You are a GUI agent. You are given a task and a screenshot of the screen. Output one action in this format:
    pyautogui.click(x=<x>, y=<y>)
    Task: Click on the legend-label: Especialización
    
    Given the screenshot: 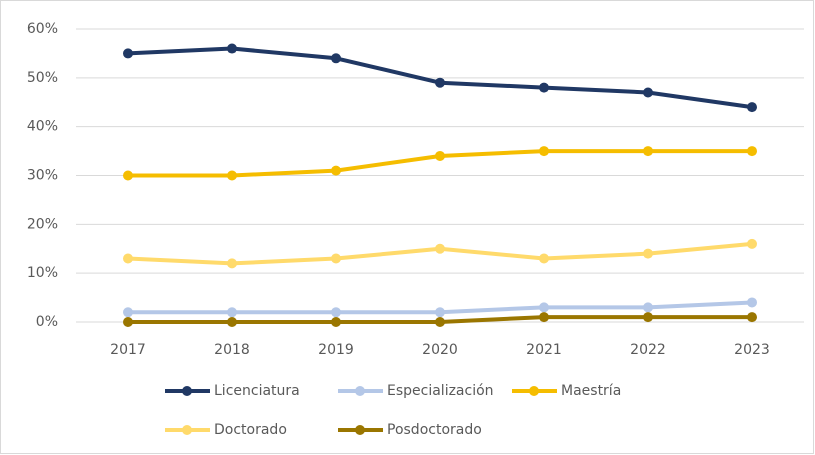 What is the action you would take?
    pyautogui.click(x=440, y=391)
    